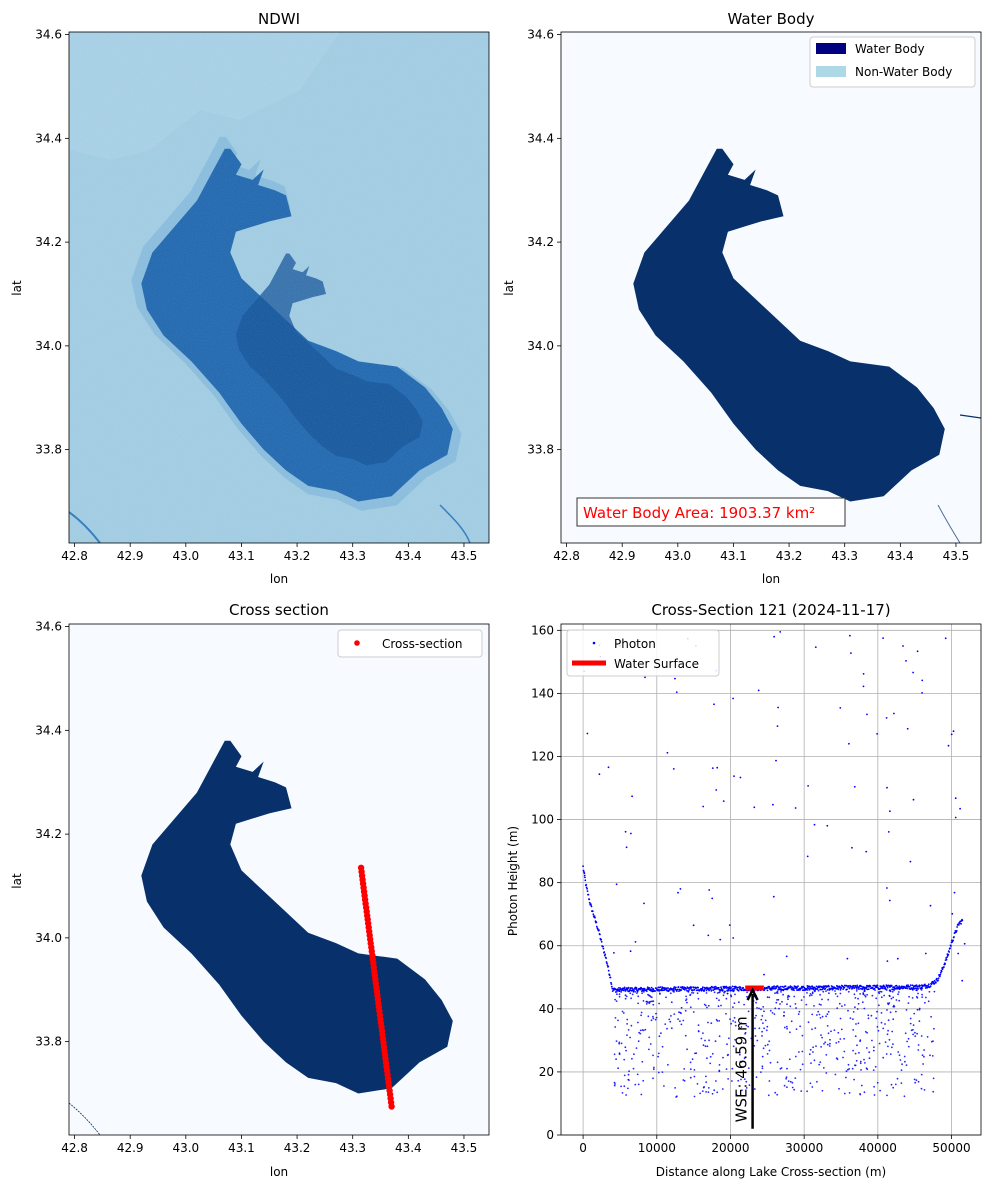 Image resolution: width=989 pixels, height=1189 pixels. I want to click on xtick-label: 43.1, so click(241, 556).